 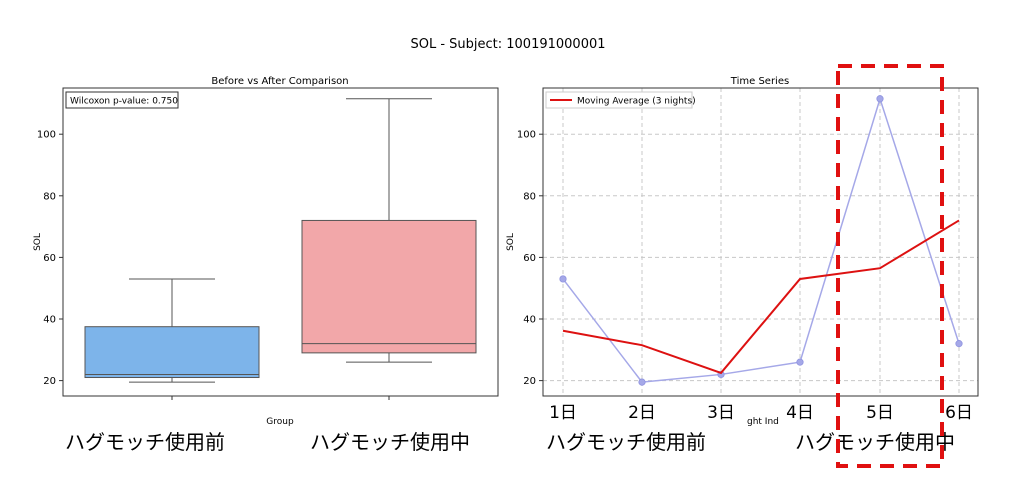 I want to click on timeseries-day-label: 3日, so click(x=721, y=413).